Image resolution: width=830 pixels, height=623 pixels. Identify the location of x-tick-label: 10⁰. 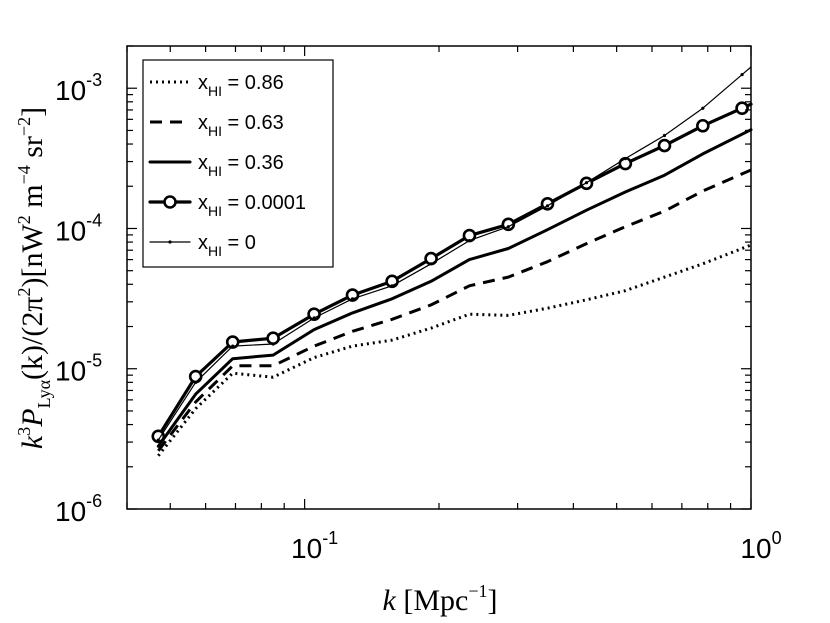
(760, 546).